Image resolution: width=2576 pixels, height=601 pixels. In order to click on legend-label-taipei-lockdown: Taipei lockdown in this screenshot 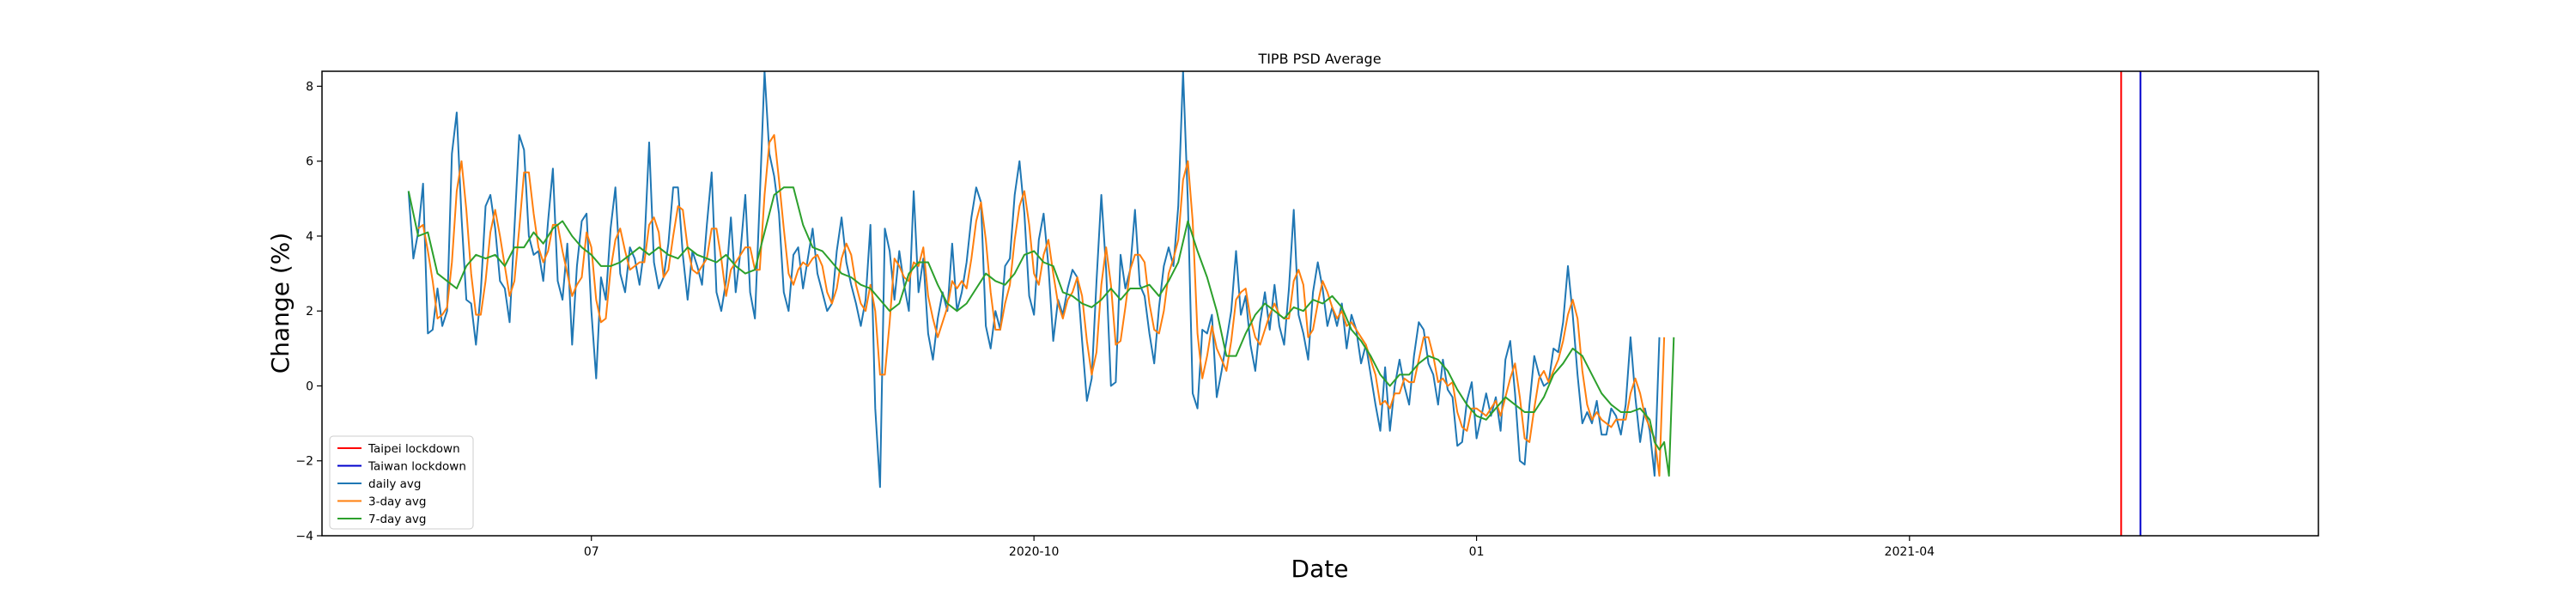, I will do `click(414, 449)`.